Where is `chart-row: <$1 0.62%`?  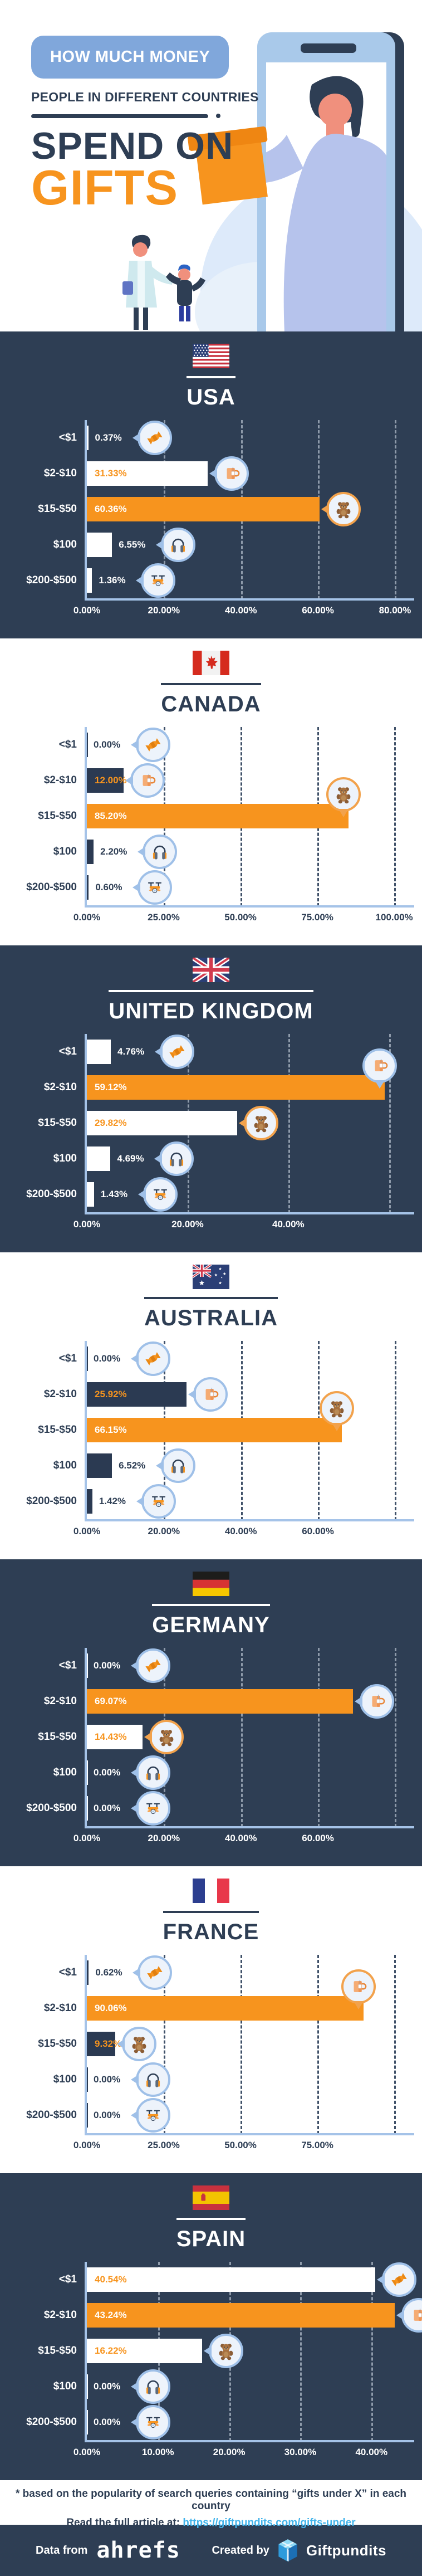
chart-row: <$1 0.62% is located at coordinates (211, 1972).